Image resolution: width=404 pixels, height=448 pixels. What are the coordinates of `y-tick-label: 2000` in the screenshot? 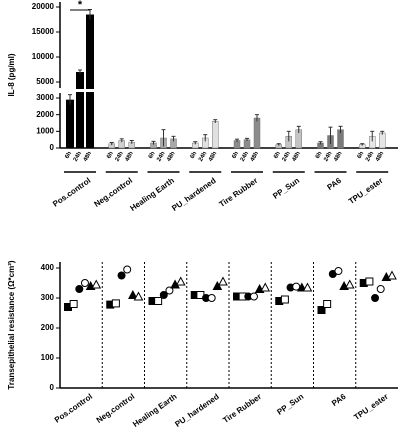 It's located at (45, 114).